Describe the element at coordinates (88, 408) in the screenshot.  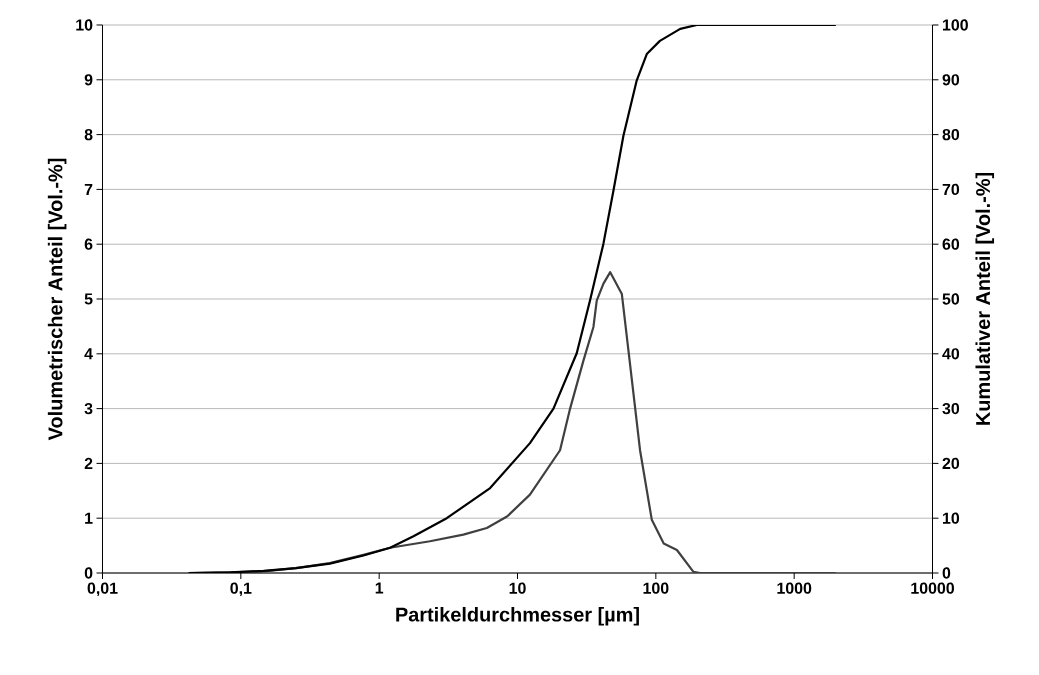
I see `y-tick-label: 3` at that location.